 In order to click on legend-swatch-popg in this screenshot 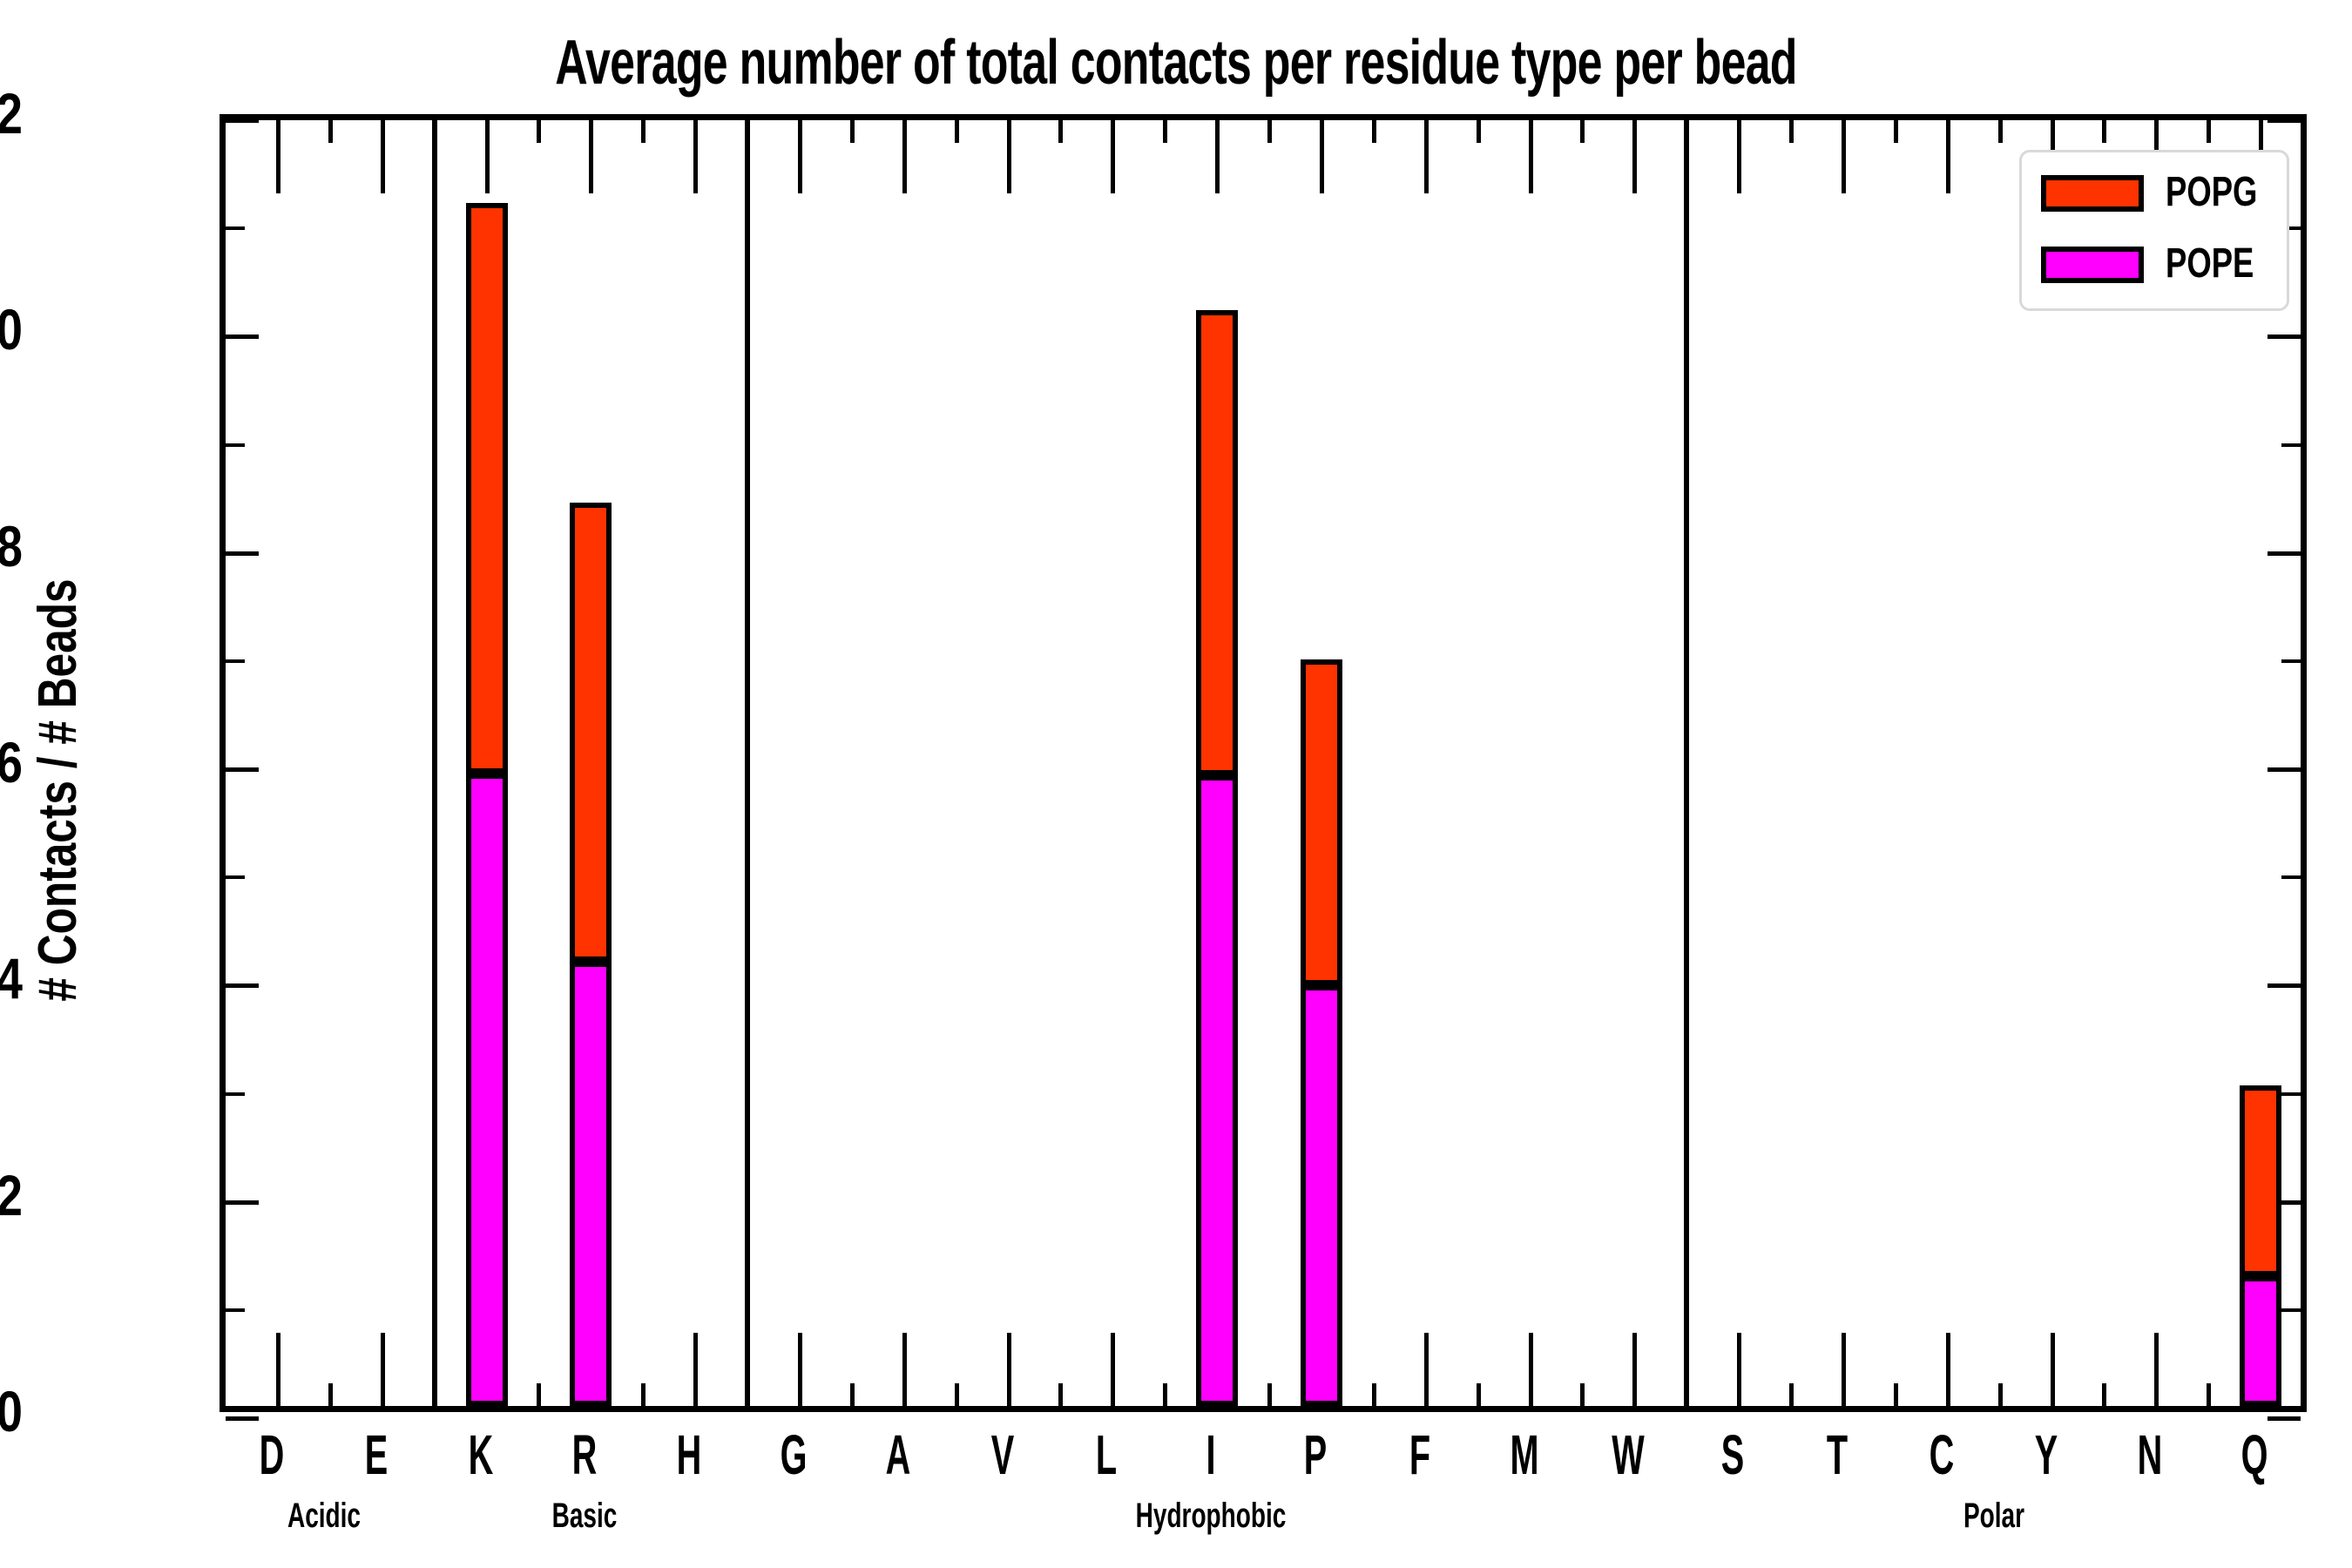, I will do `click(2092, 193)`.